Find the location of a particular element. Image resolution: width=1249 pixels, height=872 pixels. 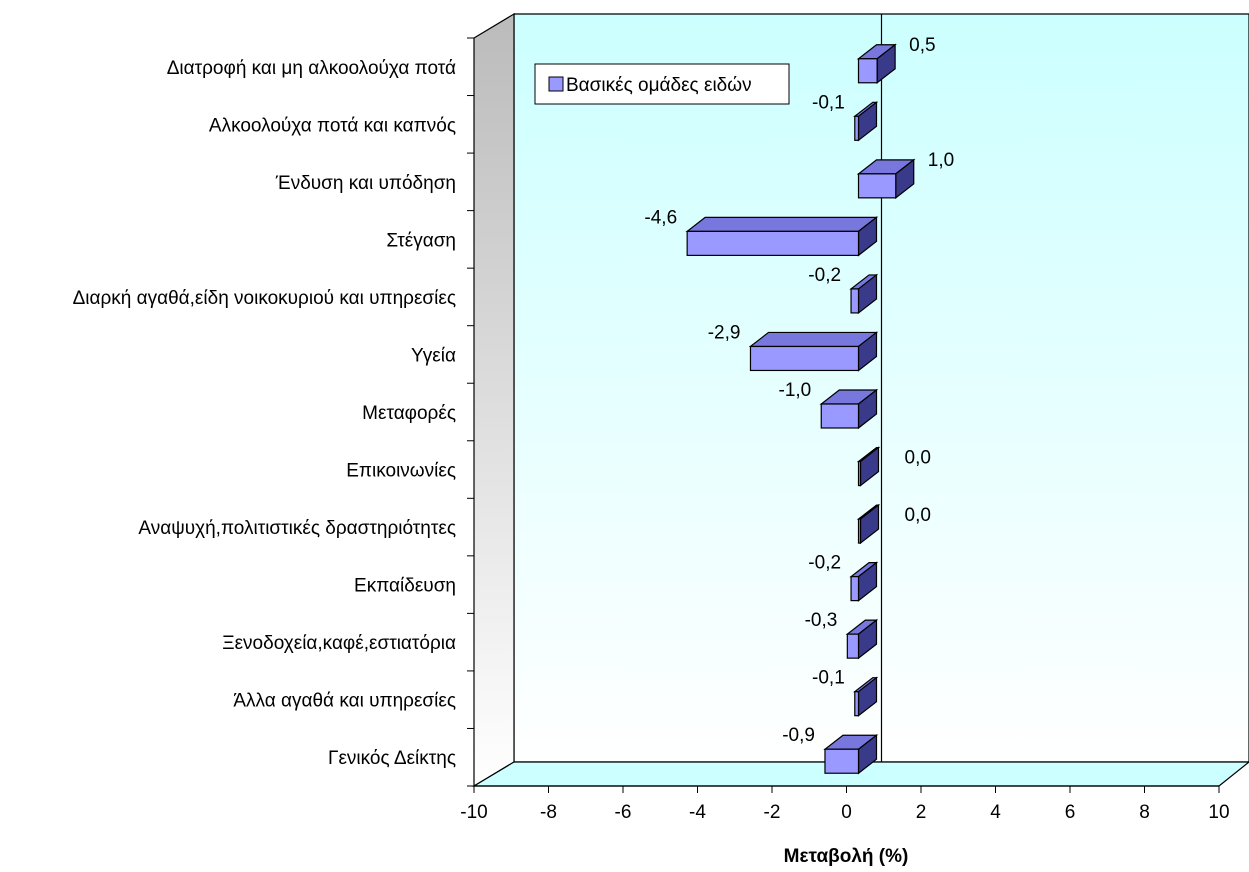

legend-label: Βασικές ομάδες ειδών is located at coordinates (659, 85).